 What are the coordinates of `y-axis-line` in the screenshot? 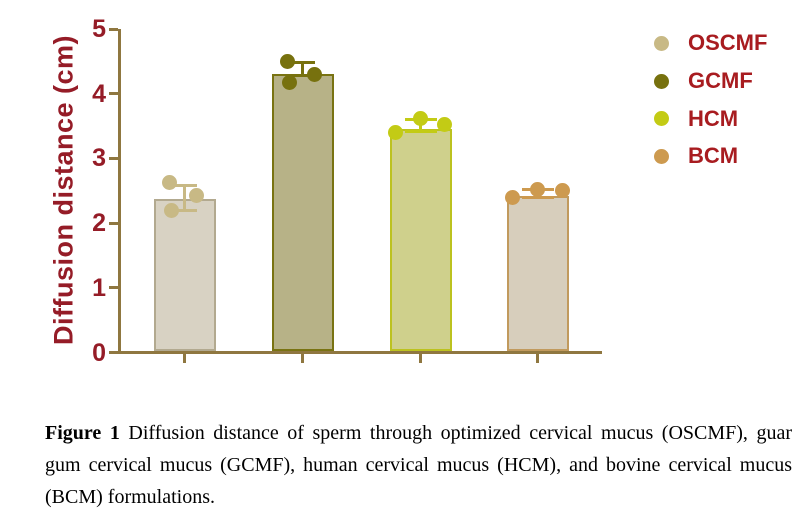 It's located at (119, 191).